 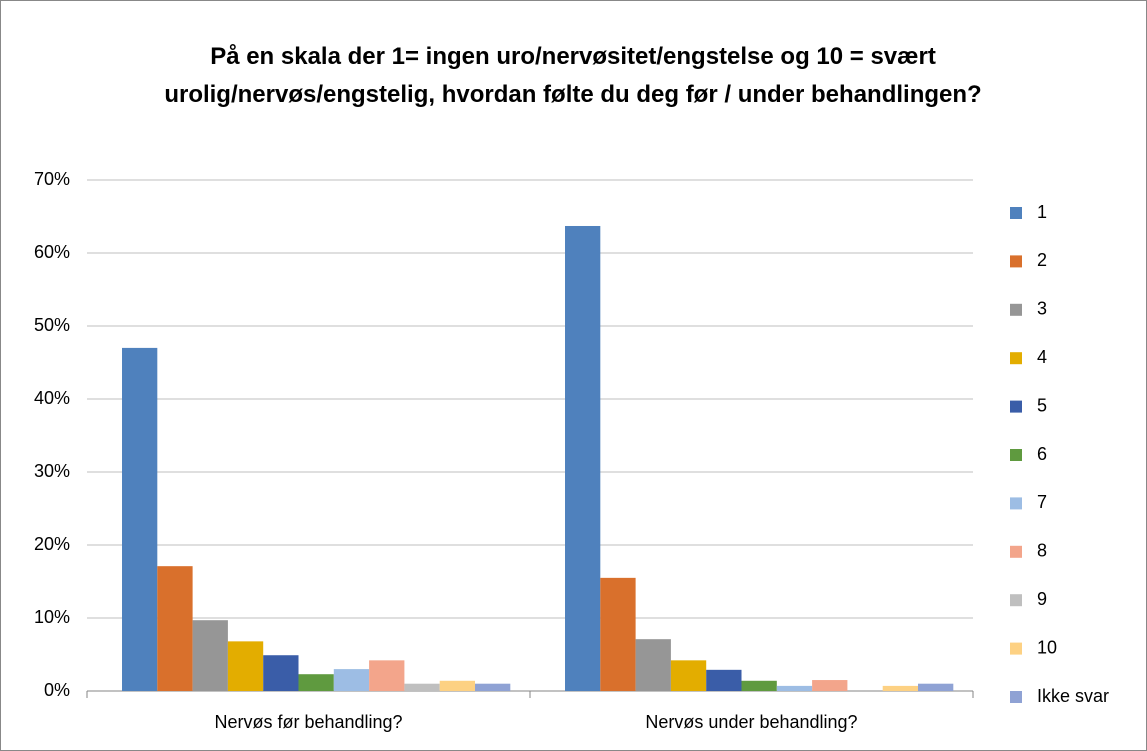 What do you see at coordinates (1047, 647) in the screenshot?
I see `legend-label: 10` at bounding box center [1047, 647].